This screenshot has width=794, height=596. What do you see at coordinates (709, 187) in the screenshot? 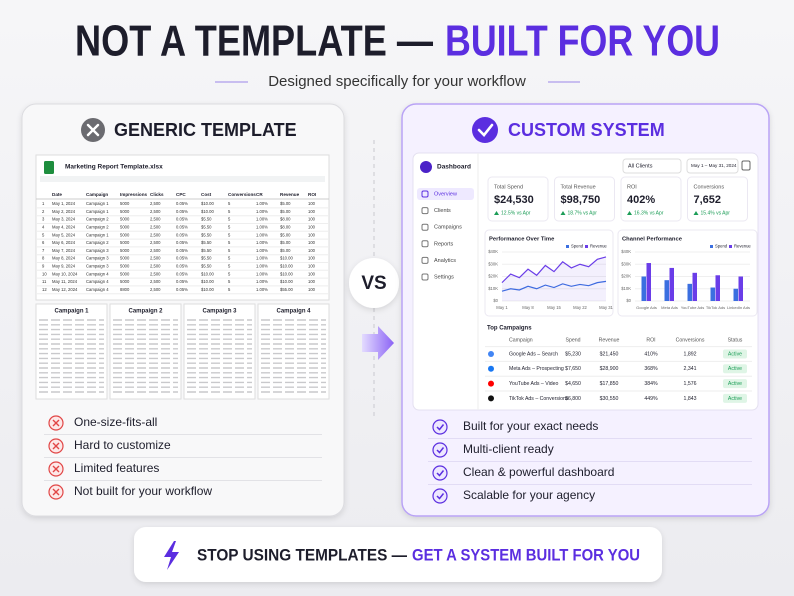
I see `kpi-label: Conversions` at bounding box center [709, 187].